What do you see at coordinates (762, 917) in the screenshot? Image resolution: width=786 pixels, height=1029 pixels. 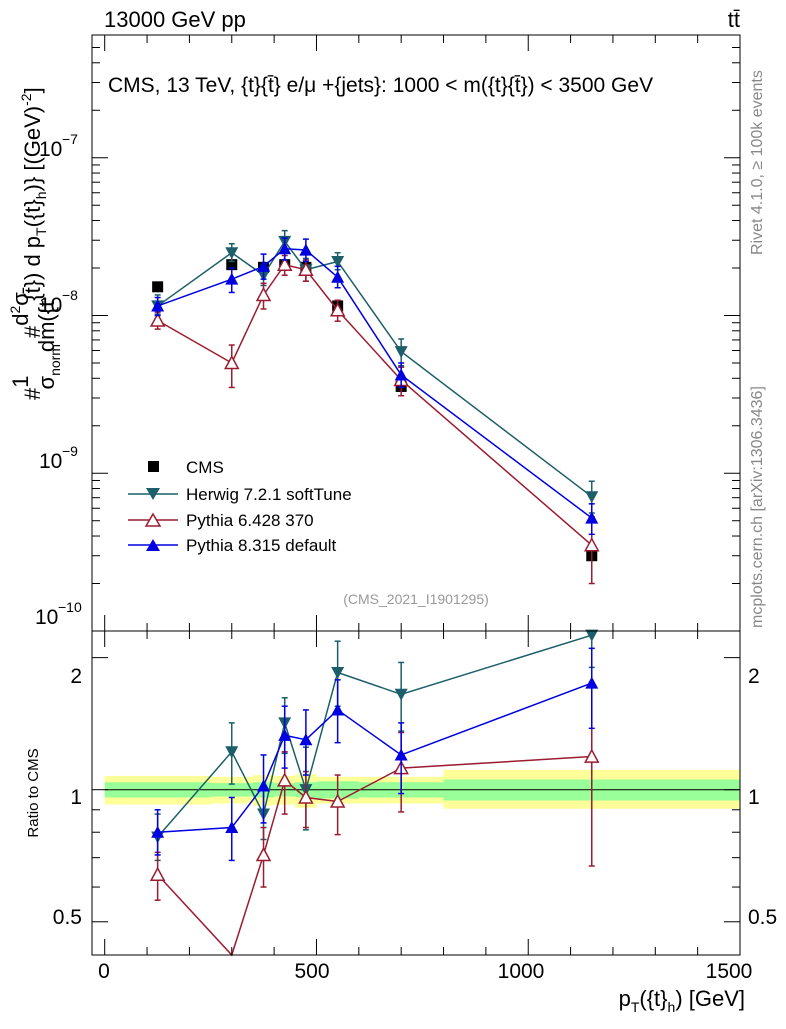 I see `ratio-ytick-right-0.5: 0.5` at bounding box center [762, 917].